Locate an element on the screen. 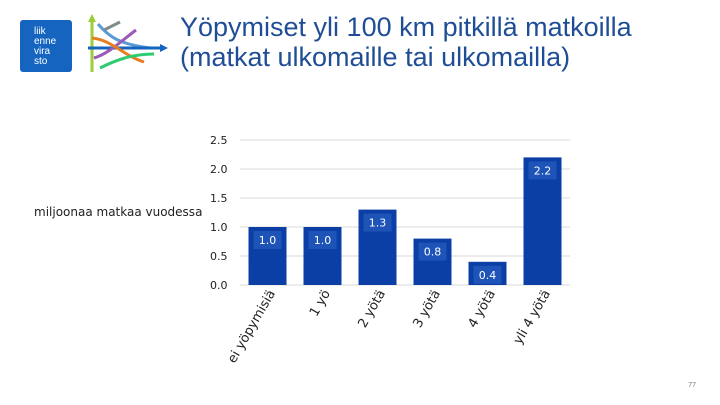  title-line-1: Yöpymiset yli 100 km pitkillä matkoilla is located at coordinates (406, 27).